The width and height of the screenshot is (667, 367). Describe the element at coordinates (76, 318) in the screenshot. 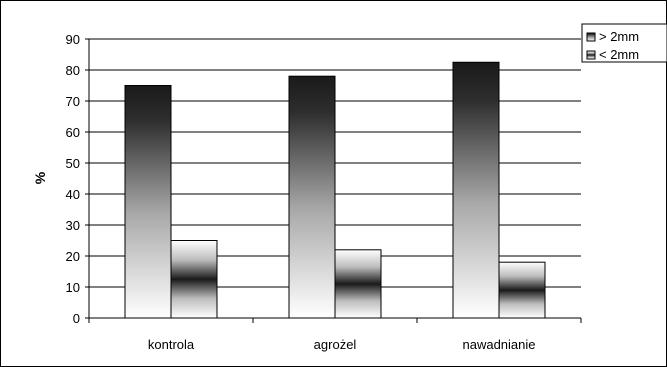

I see `y-tick-label: 0` at that location.